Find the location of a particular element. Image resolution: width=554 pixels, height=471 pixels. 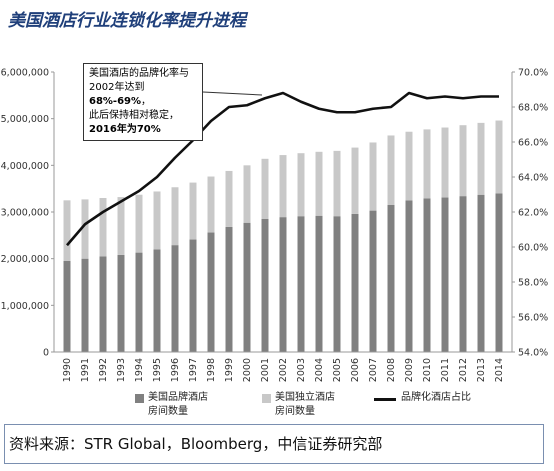

right-axis-tick-label: 56.0% is located at coordinates (533, 318).